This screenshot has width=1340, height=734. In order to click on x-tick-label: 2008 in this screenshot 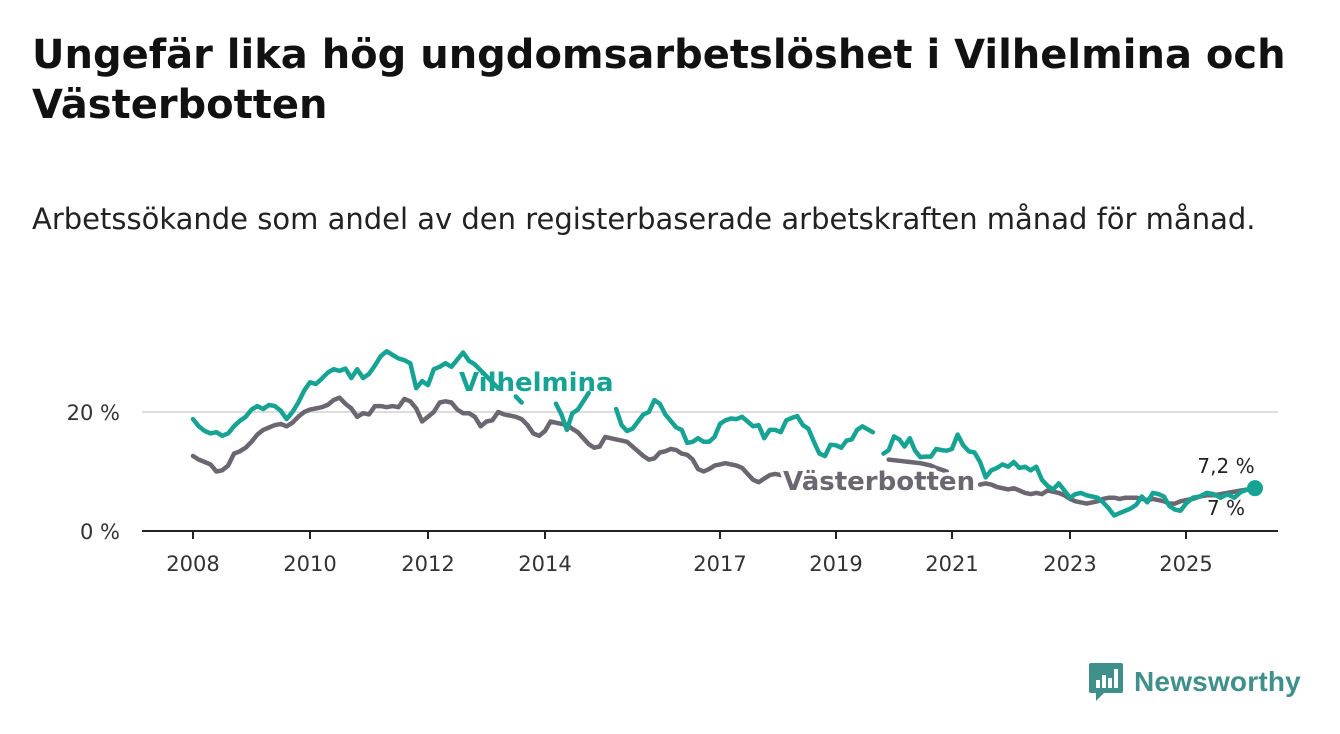, I will do `click(192, 564)`.